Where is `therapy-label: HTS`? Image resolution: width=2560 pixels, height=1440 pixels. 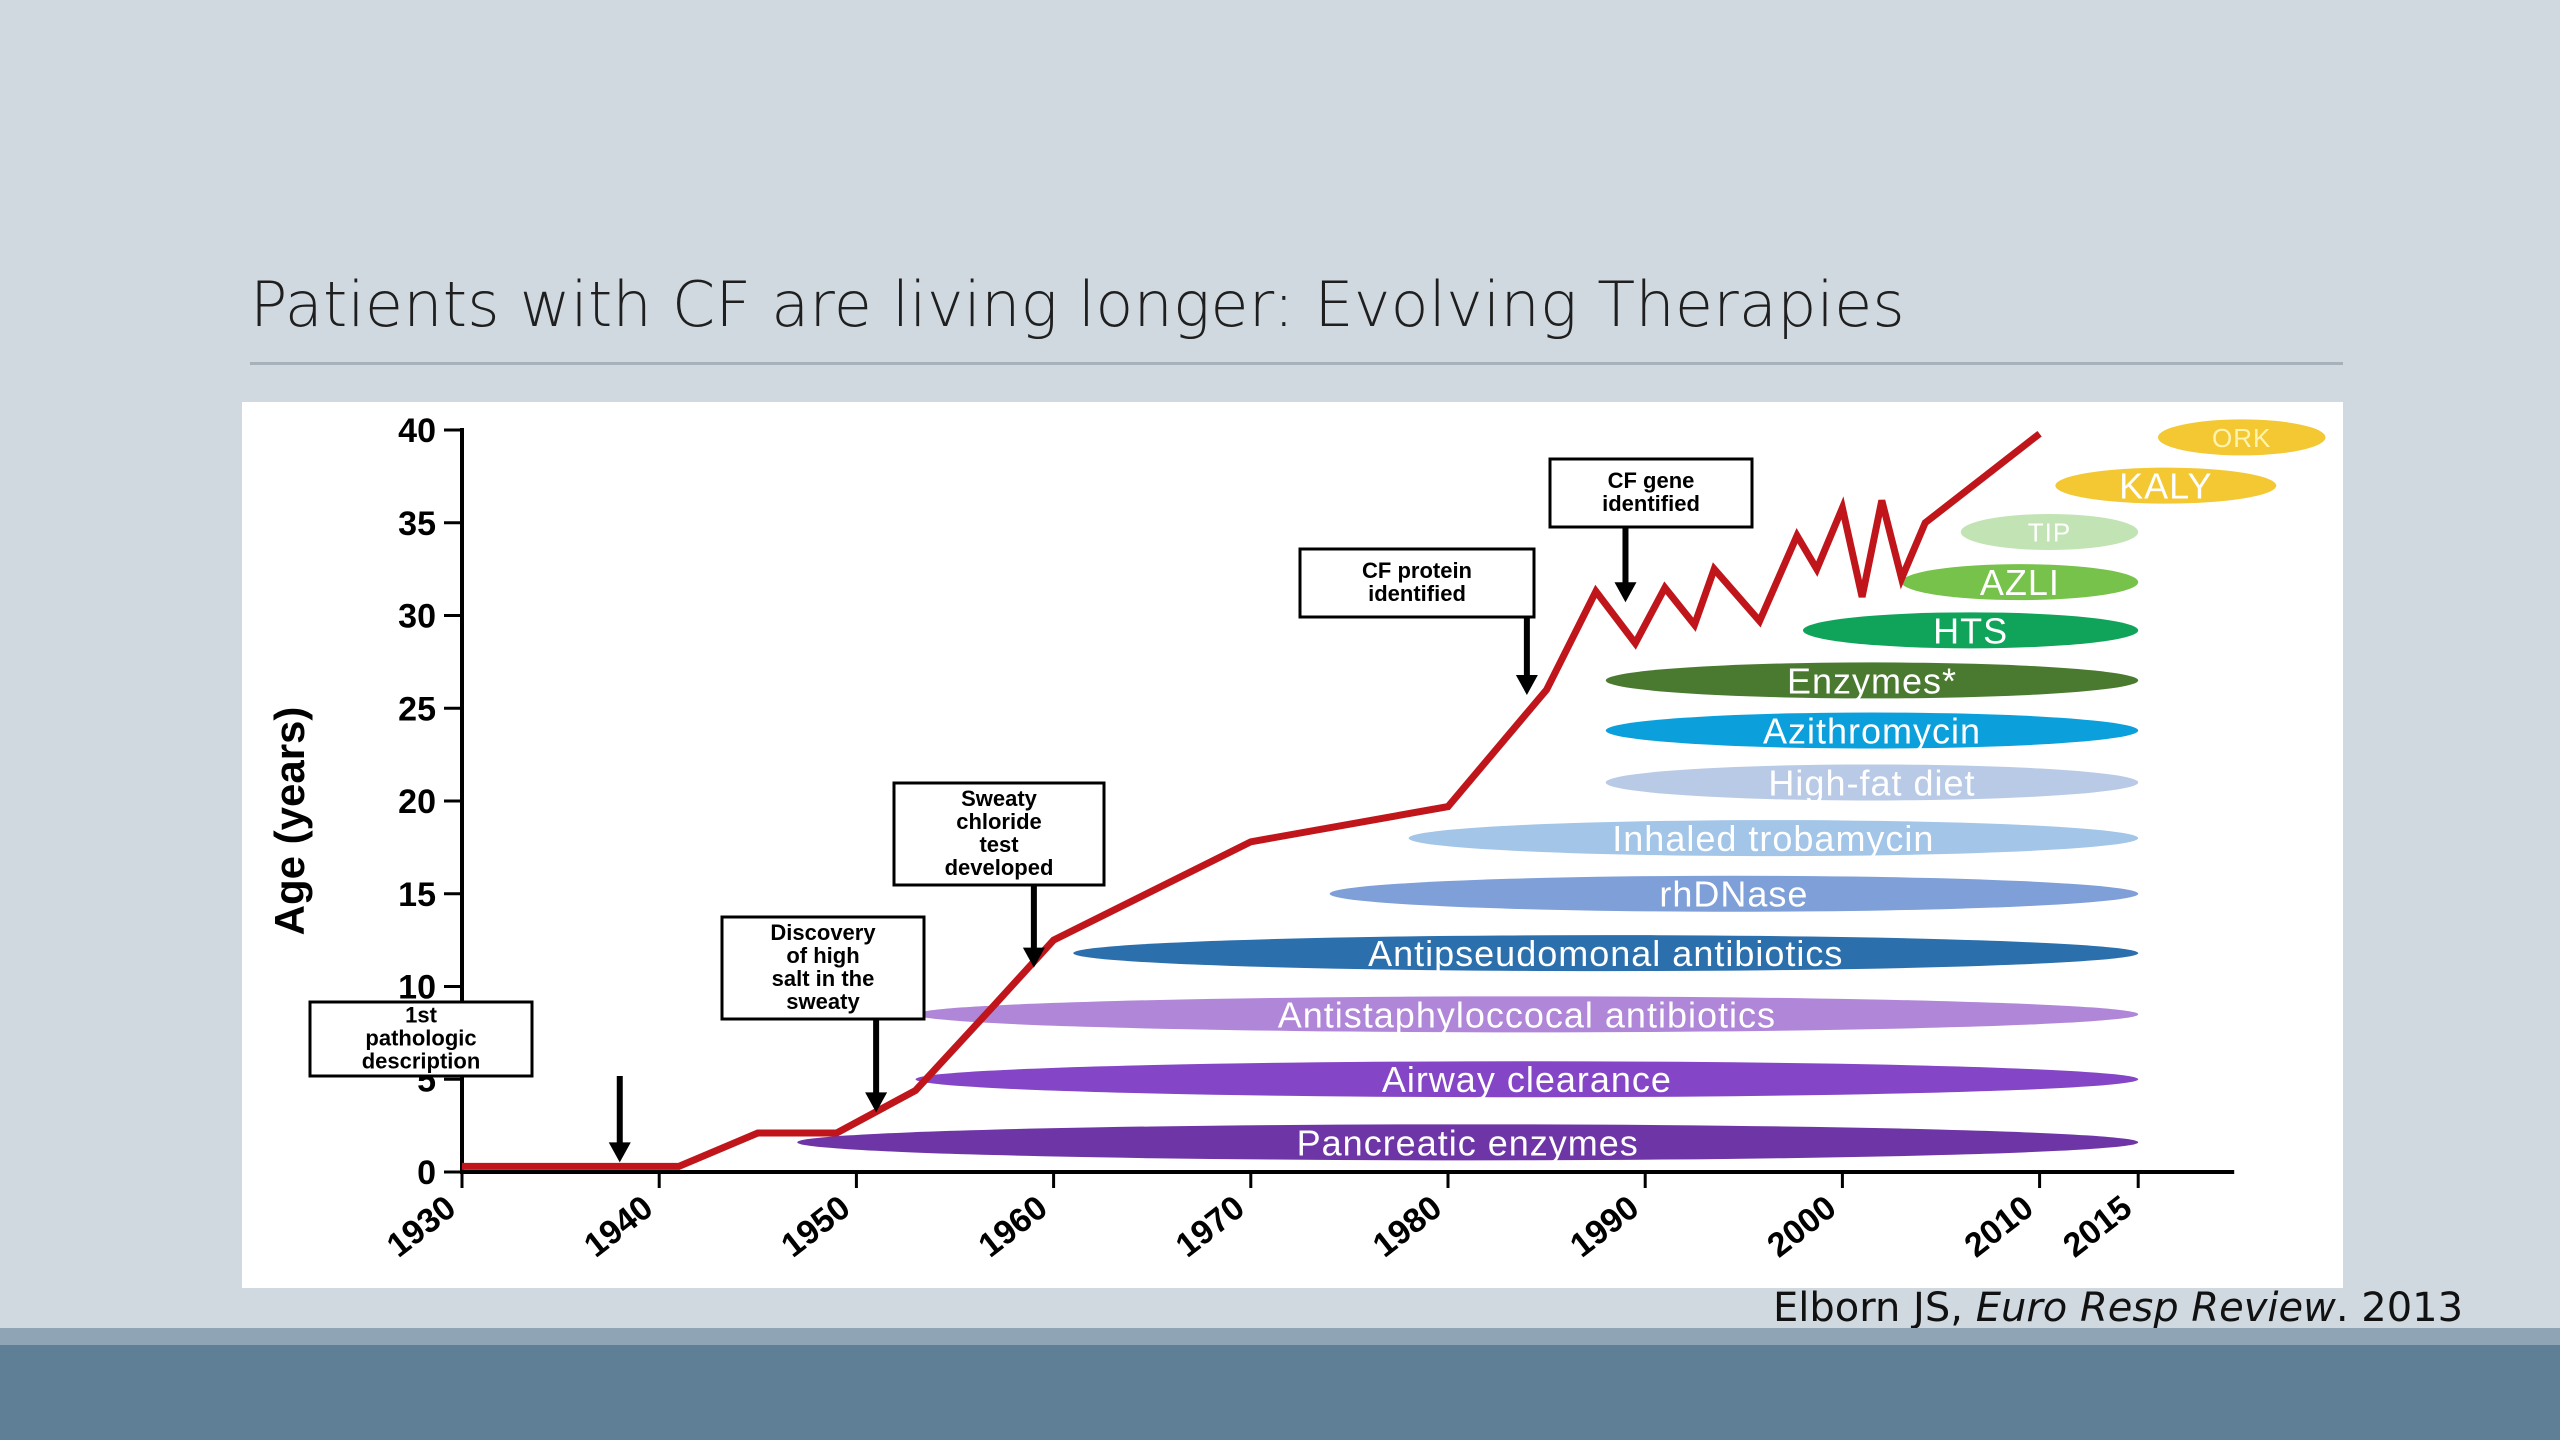
therapy-label: HTS is located at coordinates (1970, 630).